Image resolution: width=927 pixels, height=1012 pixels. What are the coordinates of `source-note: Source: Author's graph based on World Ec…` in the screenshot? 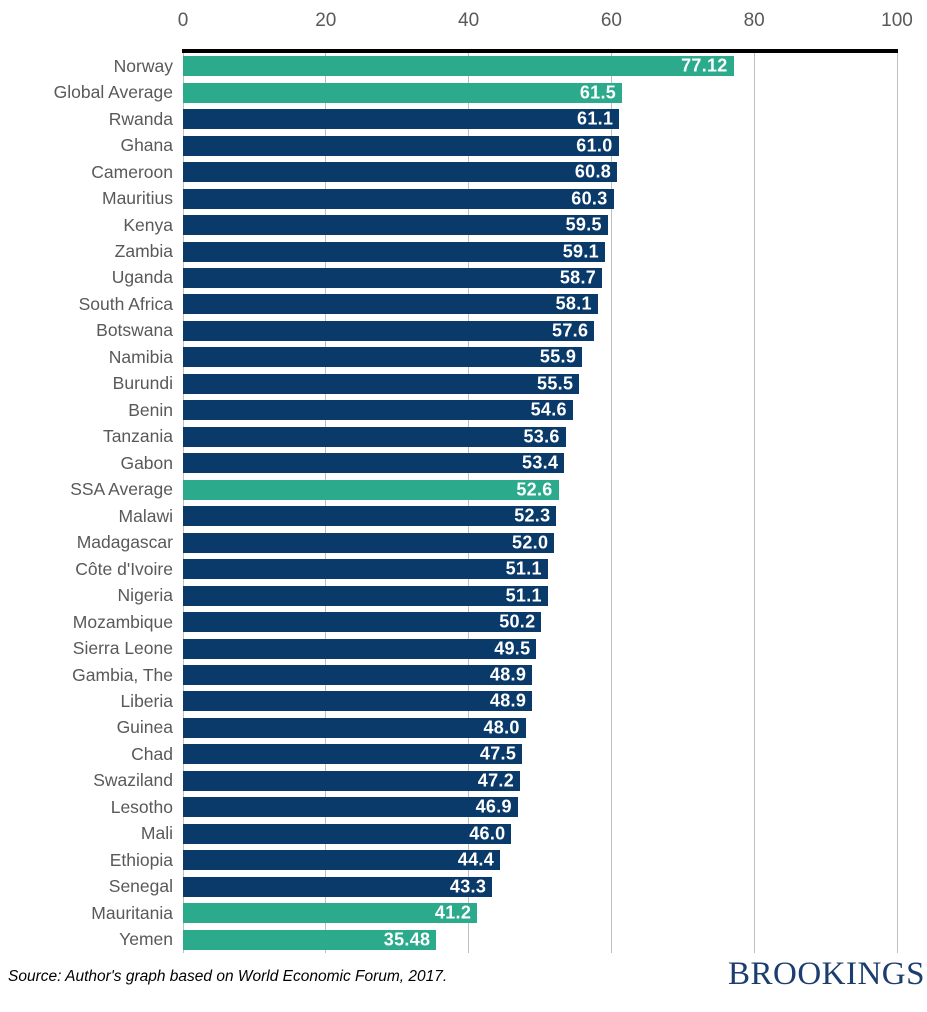 It's located at (228, 976).